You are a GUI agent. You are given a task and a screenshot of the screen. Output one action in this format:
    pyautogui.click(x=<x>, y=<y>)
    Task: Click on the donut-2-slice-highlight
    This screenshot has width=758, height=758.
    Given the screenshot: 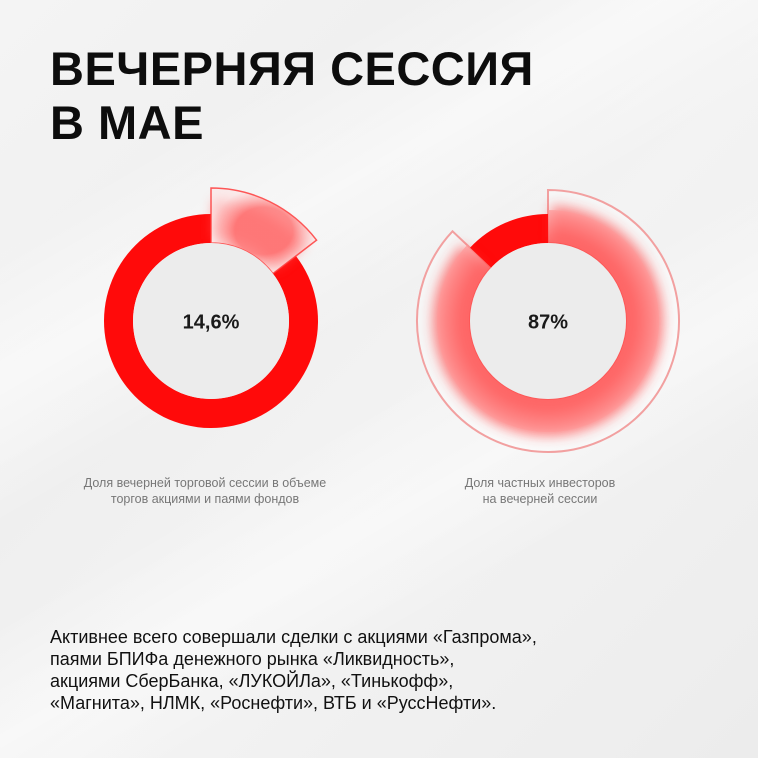 What is the action you would take?
    pyautogui.click(x=548, y=321)
    